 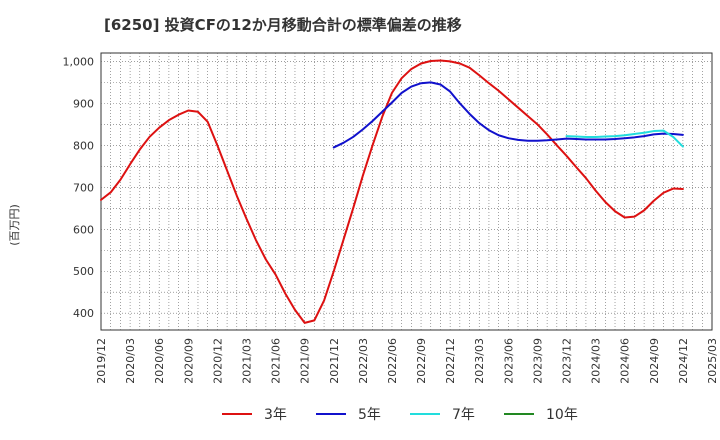 What do you see at coordinates (369, 415) in the screenshot?
I see `legend-label: 5年` at bounding box center [369, 415].